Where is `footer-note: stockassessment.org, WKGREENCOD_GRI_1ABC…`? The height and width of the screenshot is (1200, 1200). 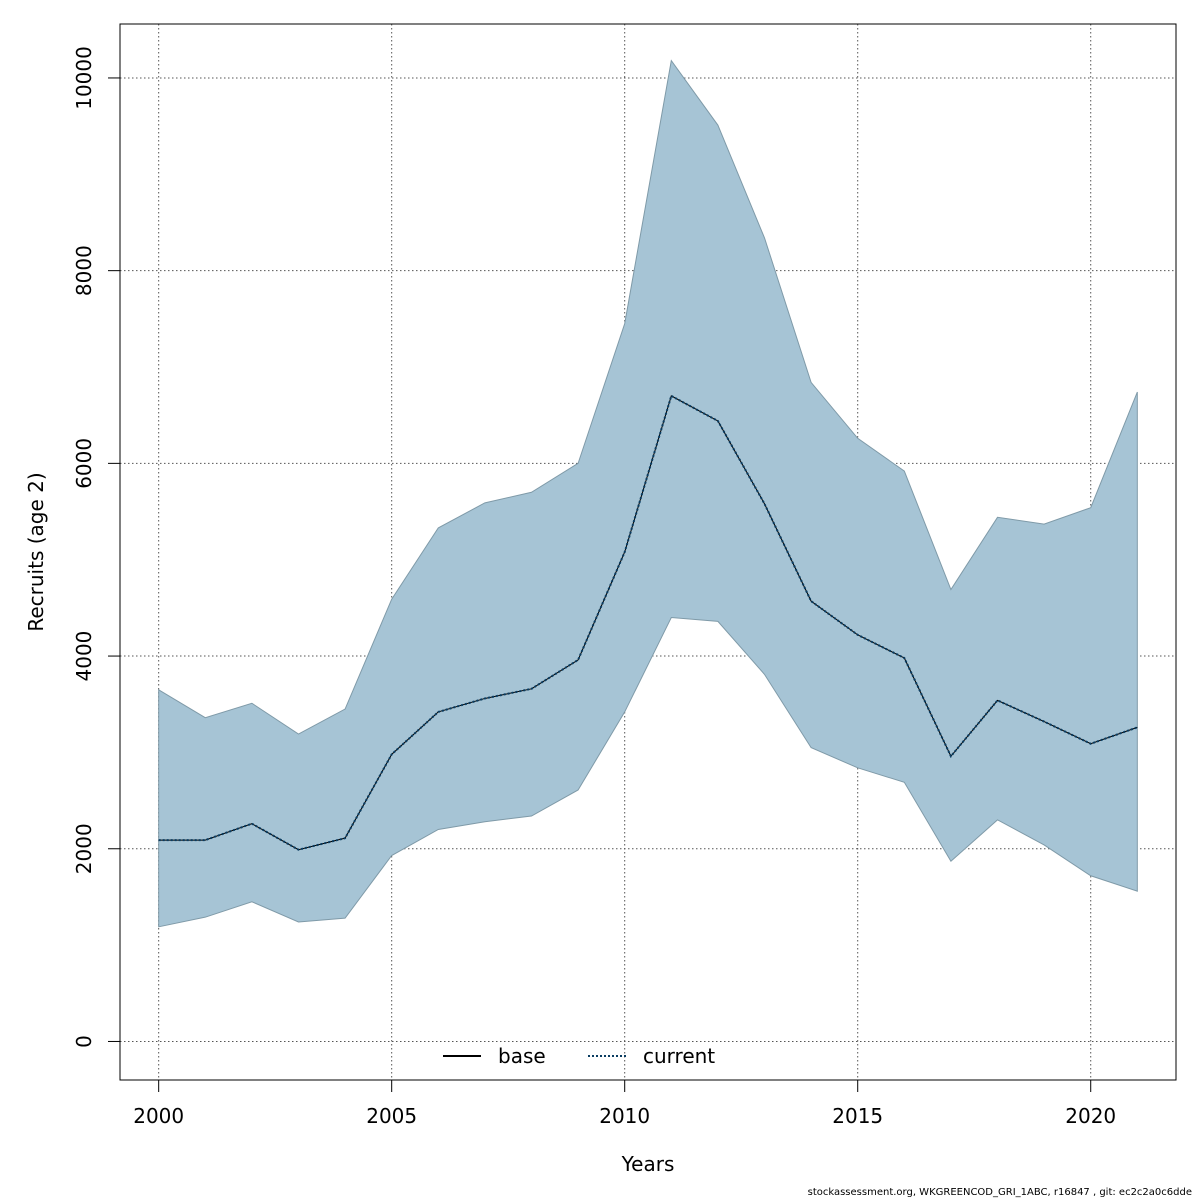
footer-note: stockassessment.org, WKGREENCOD_GRI_1ABC… is located at coordinates (999, 1192).